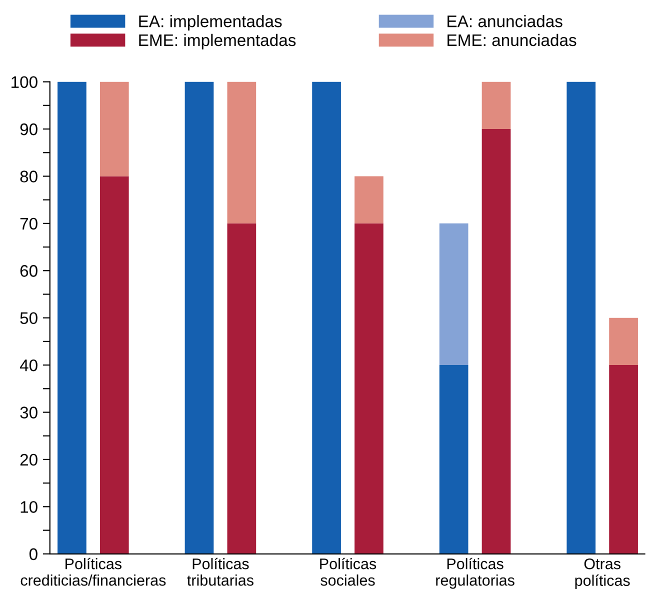  I want to click on y-tick-label: 40, so click(29, 365).